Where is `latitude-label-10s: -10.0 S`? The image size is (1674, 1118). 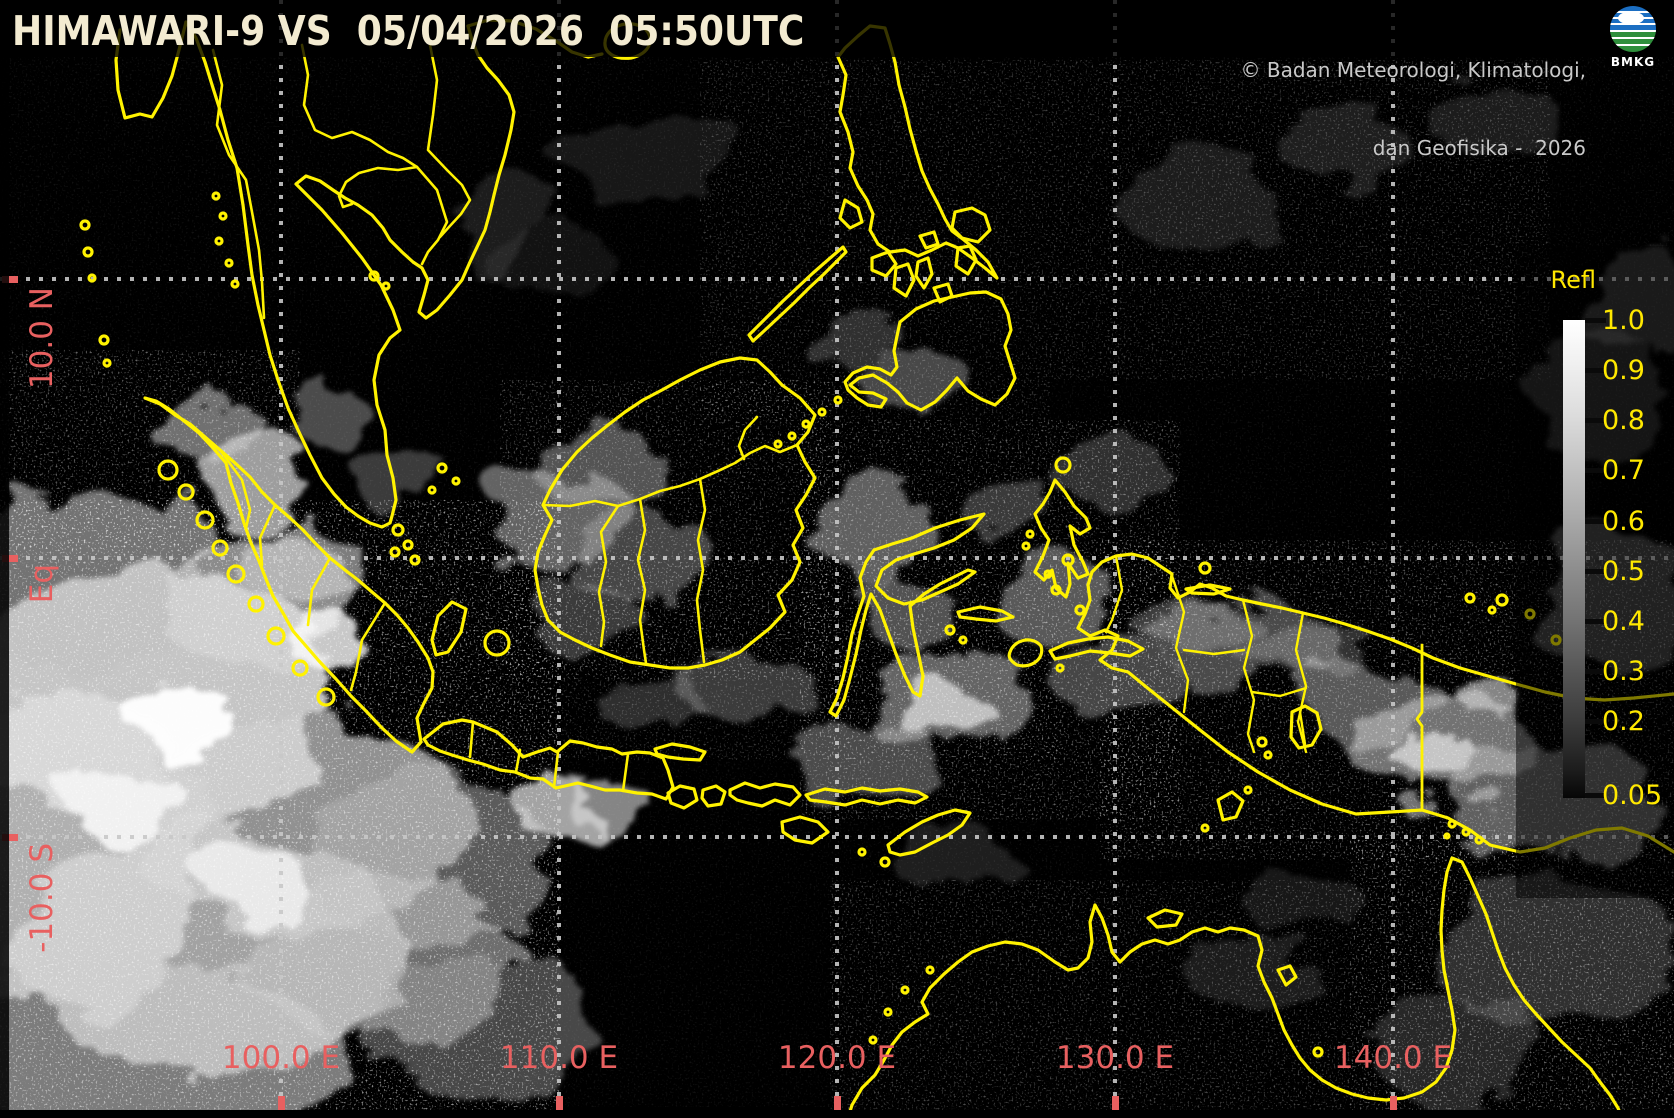 latitude-label-10s: -10.0 S is located at coordinates (42, 898).